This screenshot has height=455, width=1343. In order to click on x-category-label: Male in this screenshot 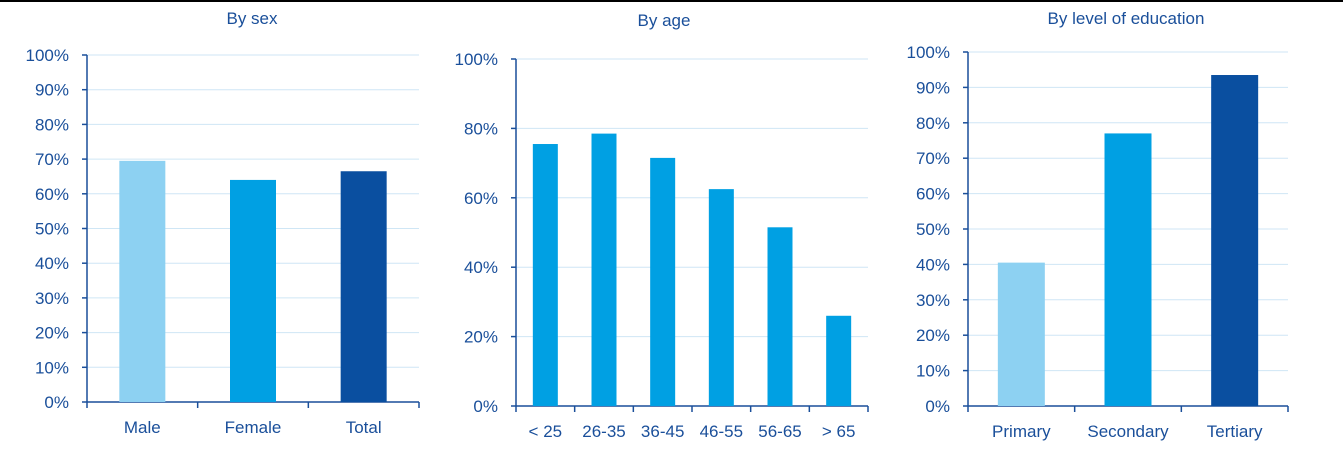, I will do `click(142, 427)`.